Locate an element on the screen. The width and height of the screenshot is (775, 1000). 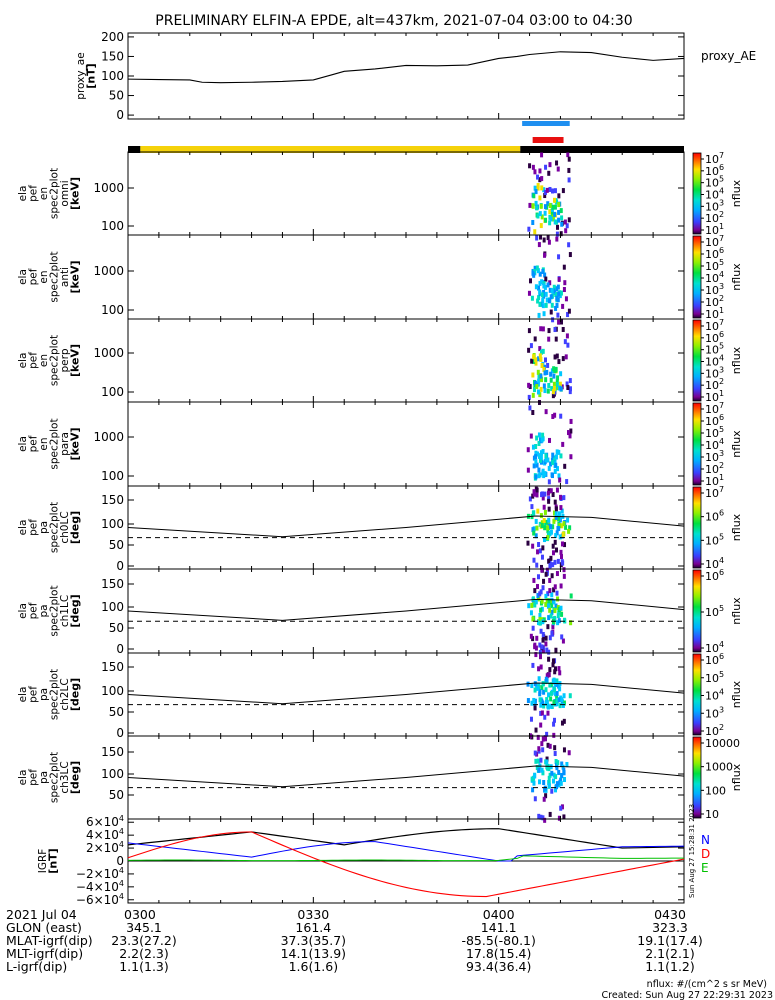
ch1LC-colorbar-label: nflux is located at coordinates (736, 611).